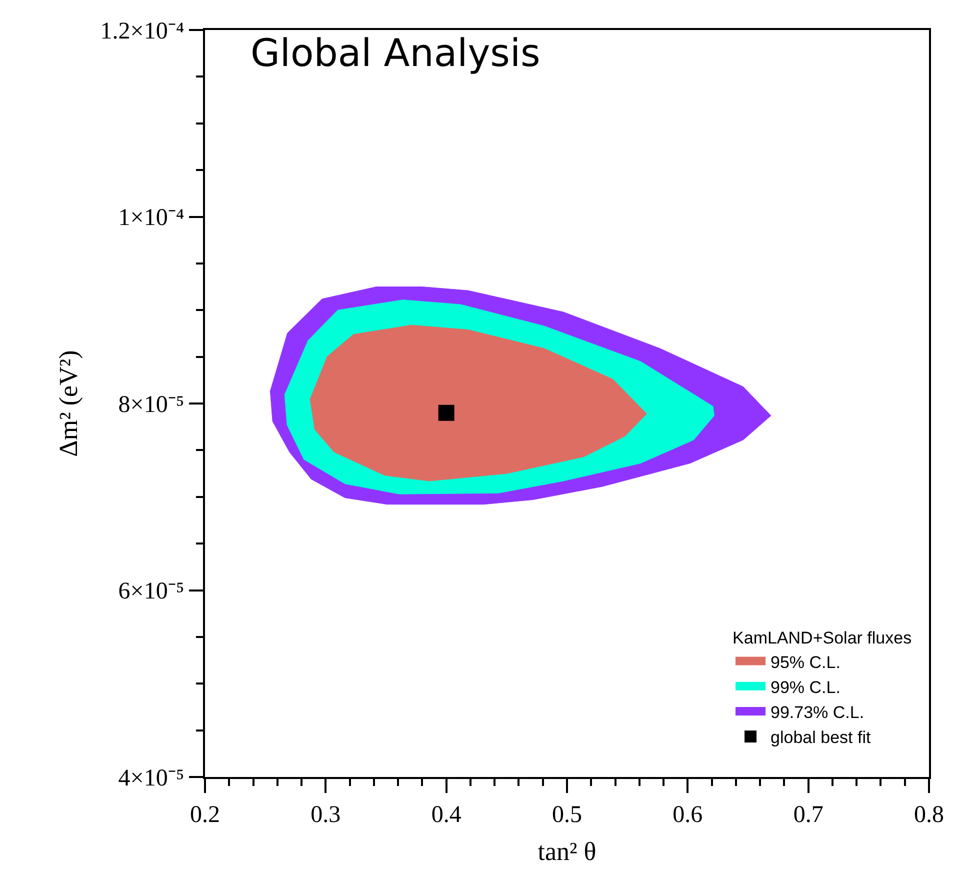 This screenshot has width=956, height=879. Describe the element at coordinates (929, 815) in the screenshot. I see `x-tick-label: 0.8` at that location.